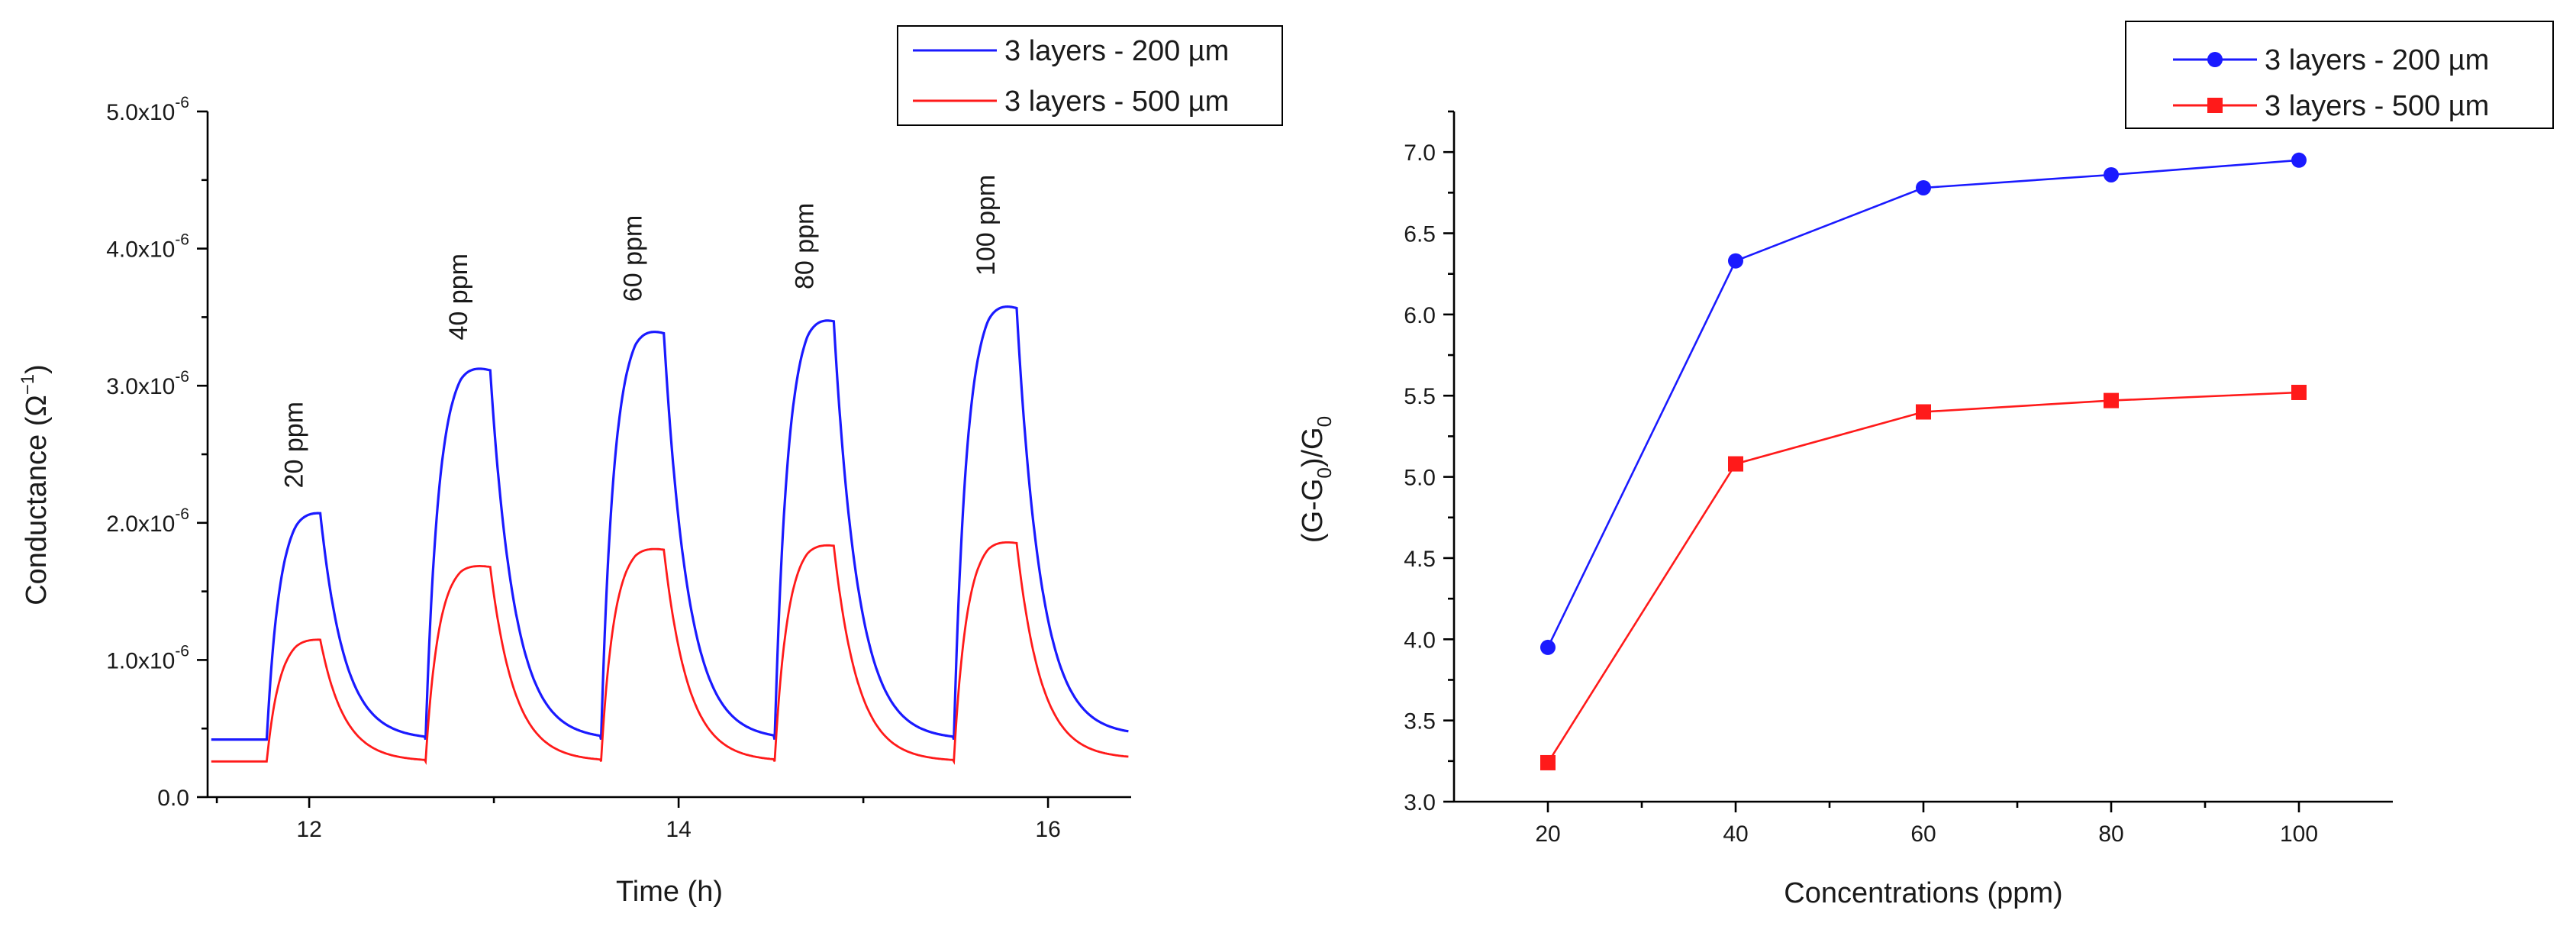  What do you see at coordinates (1923, 834) in the screenshot?
I see `right-x-tick-label: 60` at bounding box center [1923, 834].